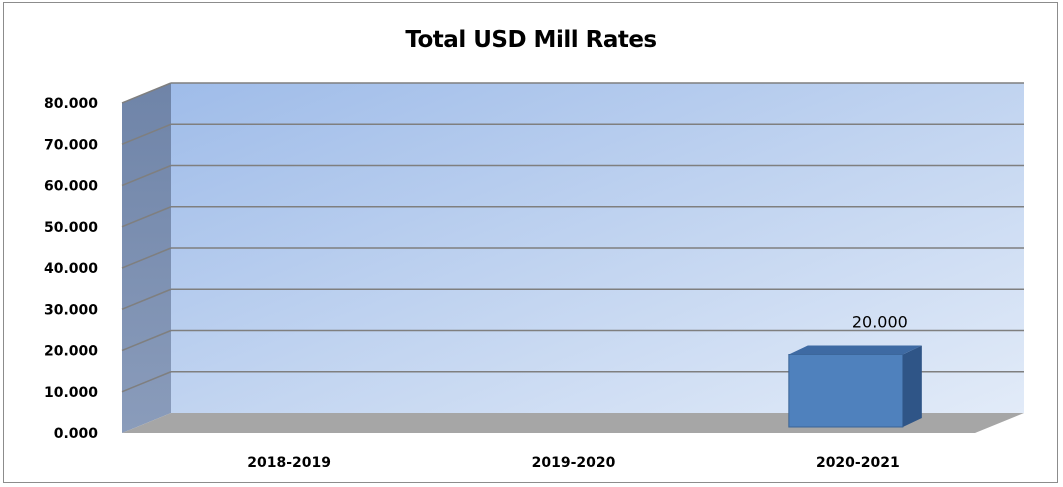 Image resolution: width=1063 pixels, height=487 pixels. I want to click on y-tick-label: 60.000, so click(71, 187).